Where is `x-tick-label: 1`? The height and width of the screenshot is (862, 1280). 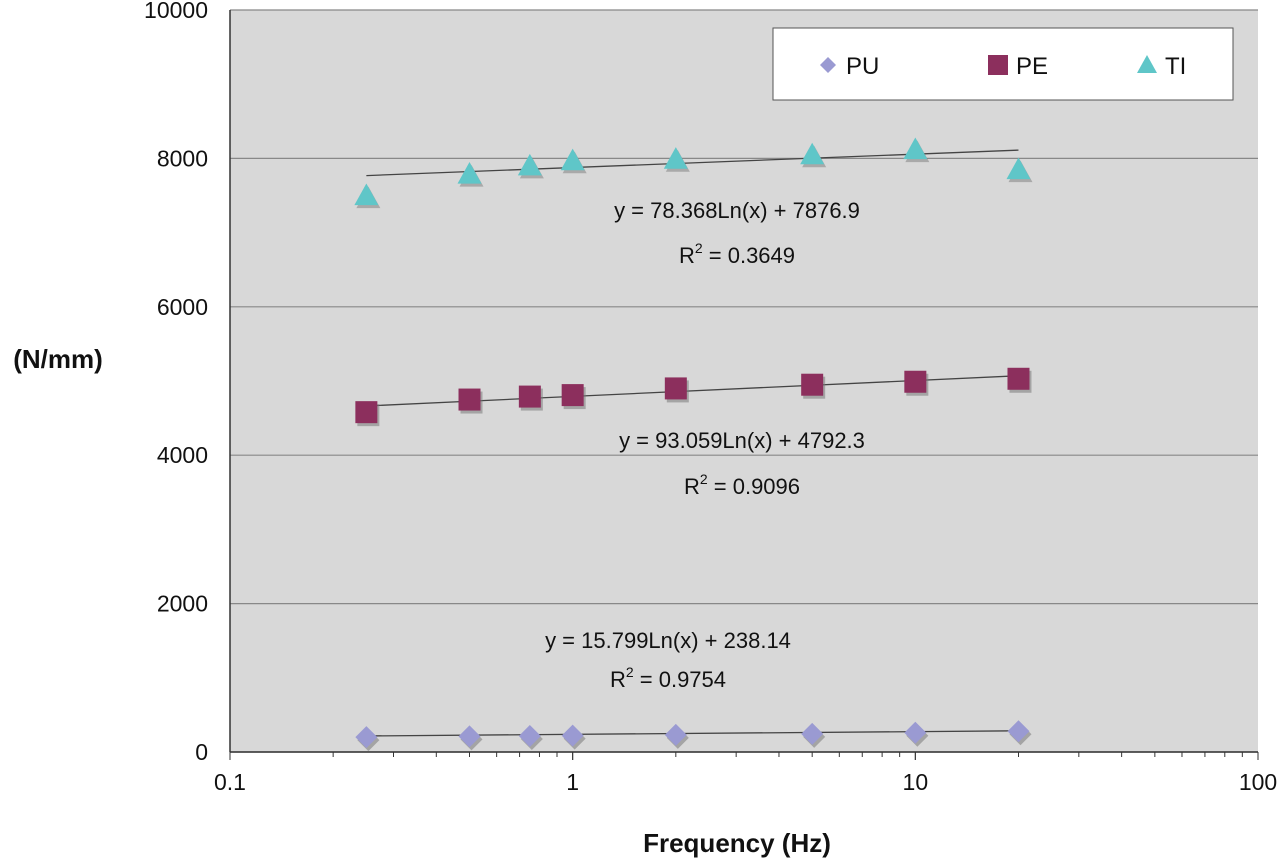 x-tick-label: 1 is located at coordinates (572, 782).